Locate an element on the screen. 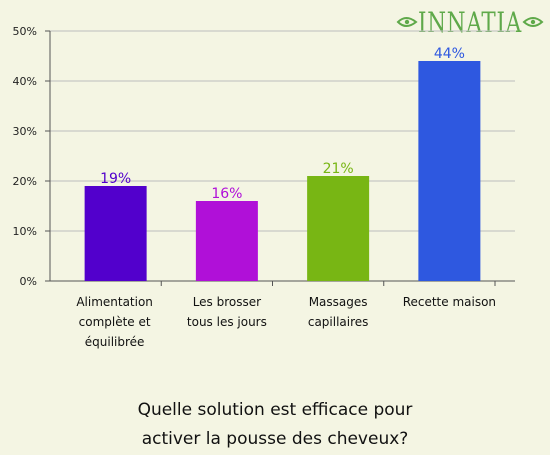 The height and width of the screenshot is (455, 550). x-tick-label: complète et is located at coordinates (115, 322).